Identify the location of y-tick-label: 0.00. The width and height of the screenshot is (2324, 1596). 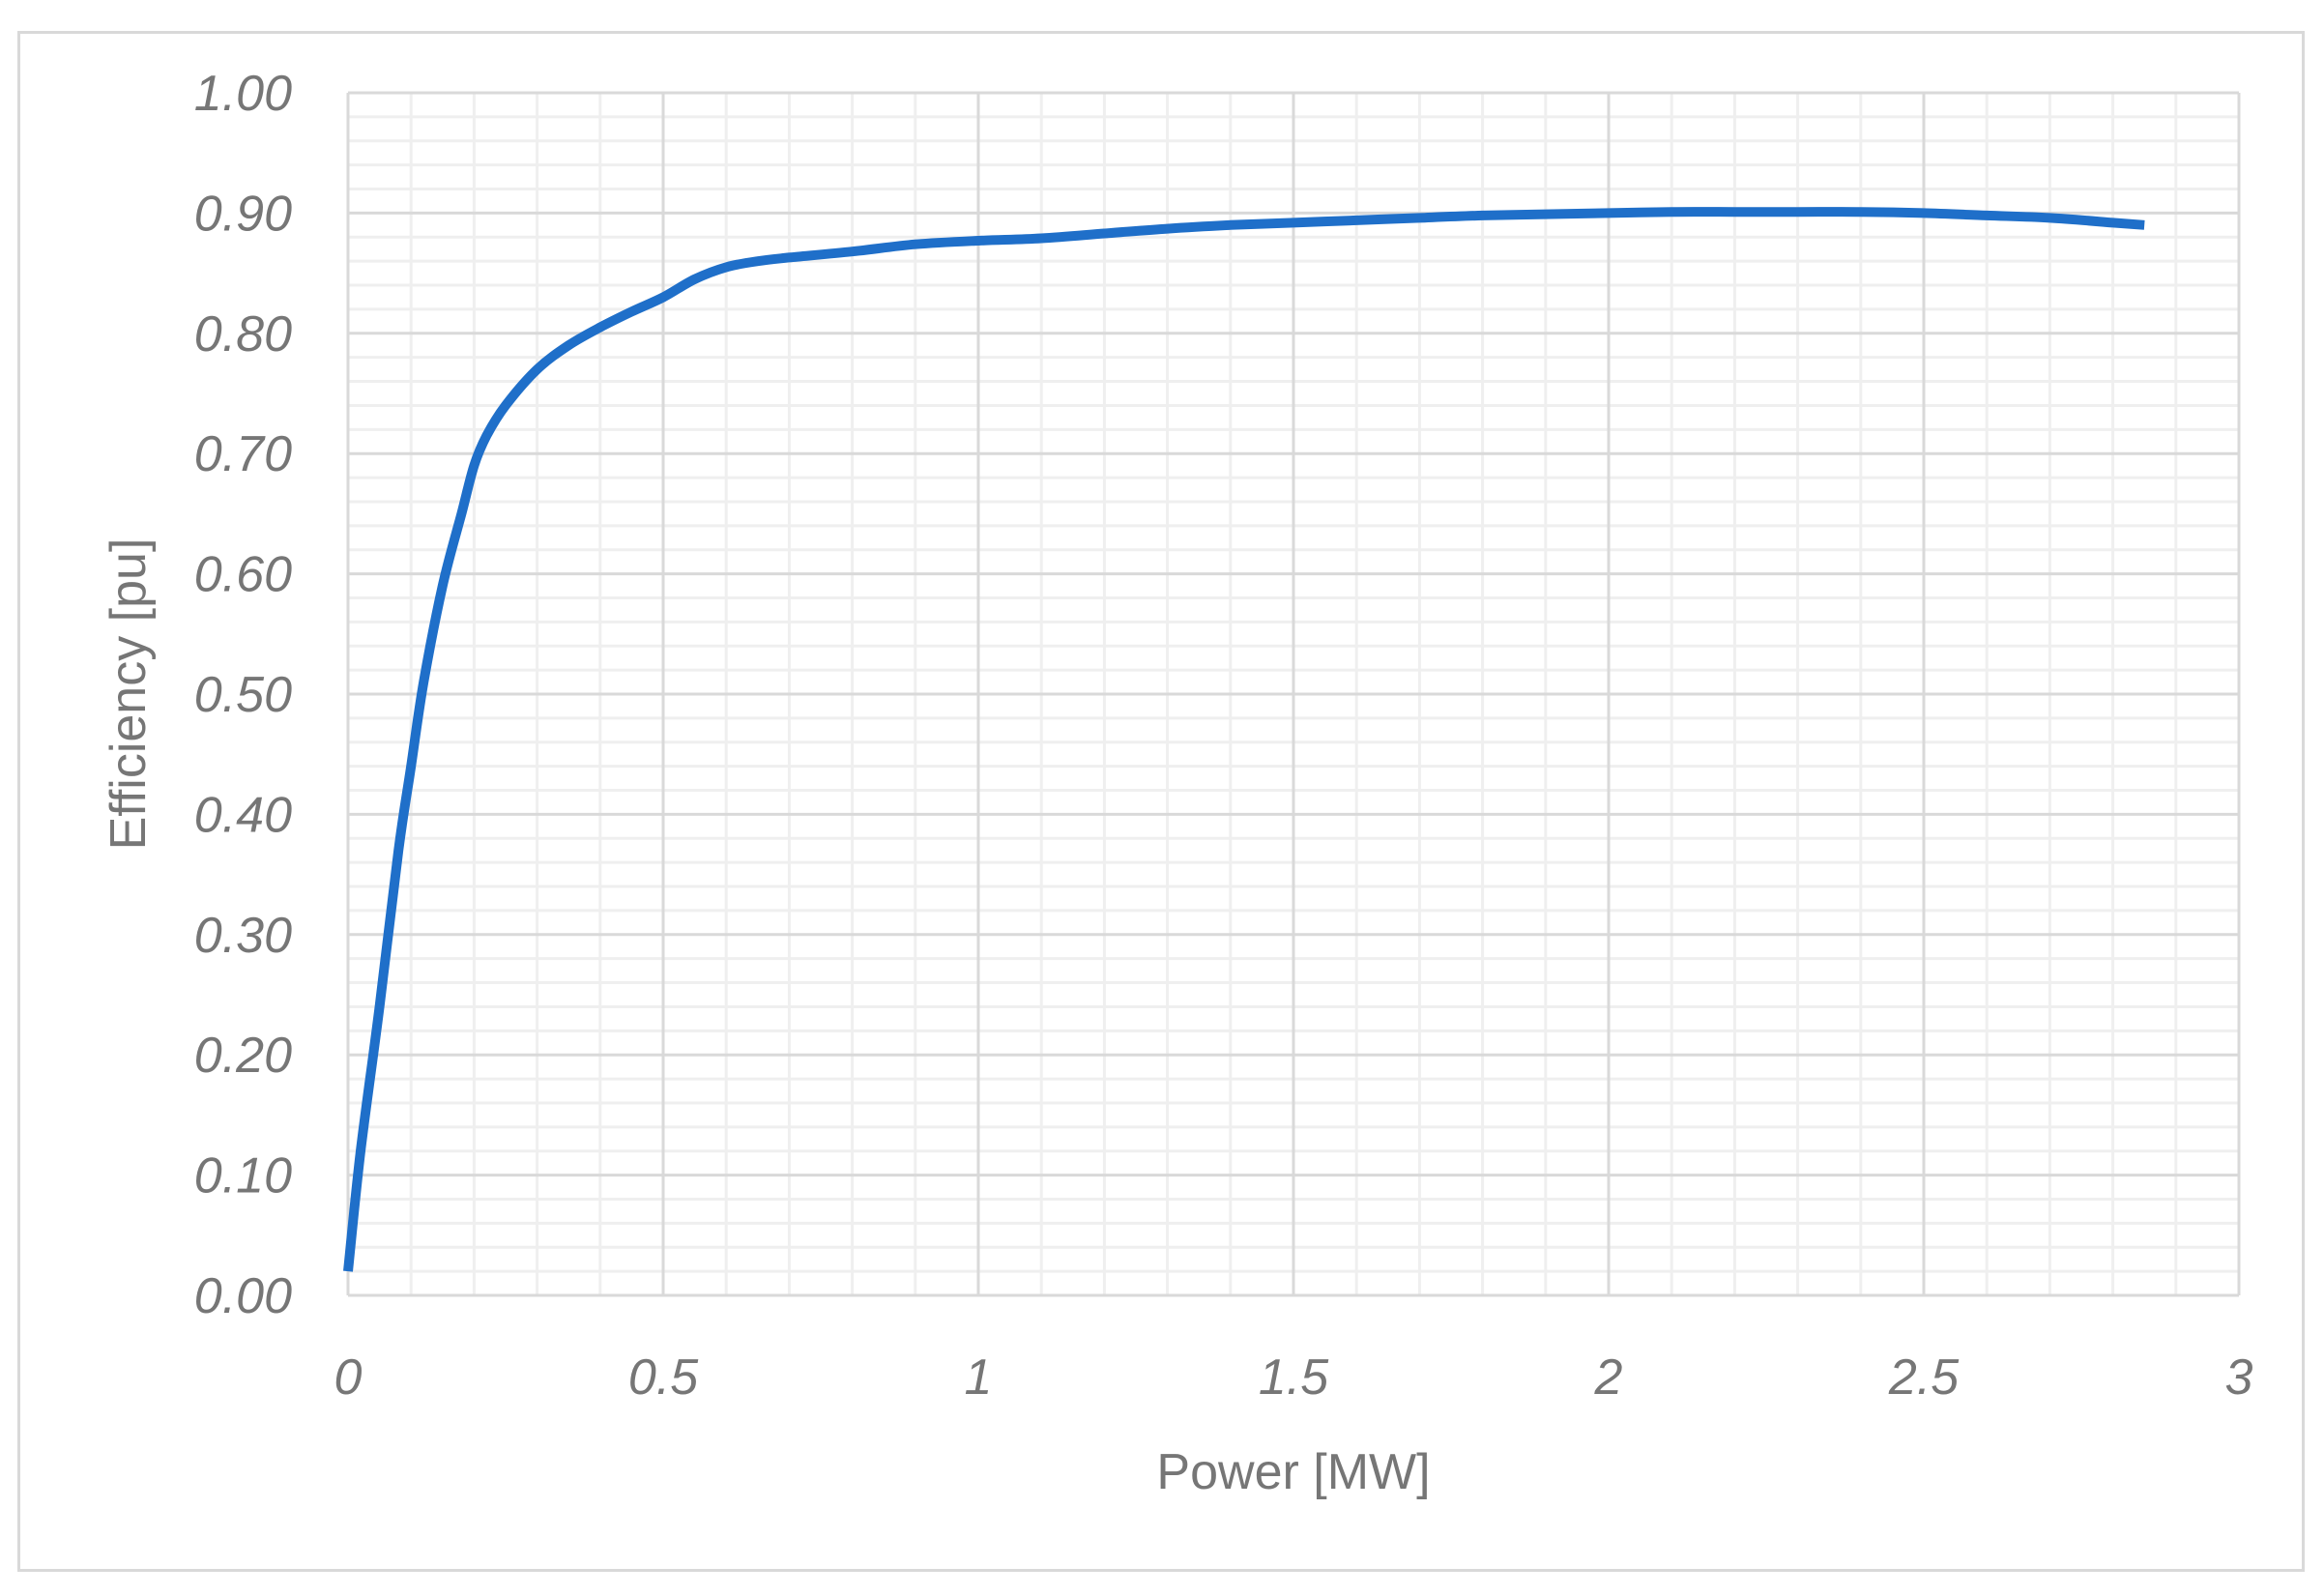
(243, 1296).